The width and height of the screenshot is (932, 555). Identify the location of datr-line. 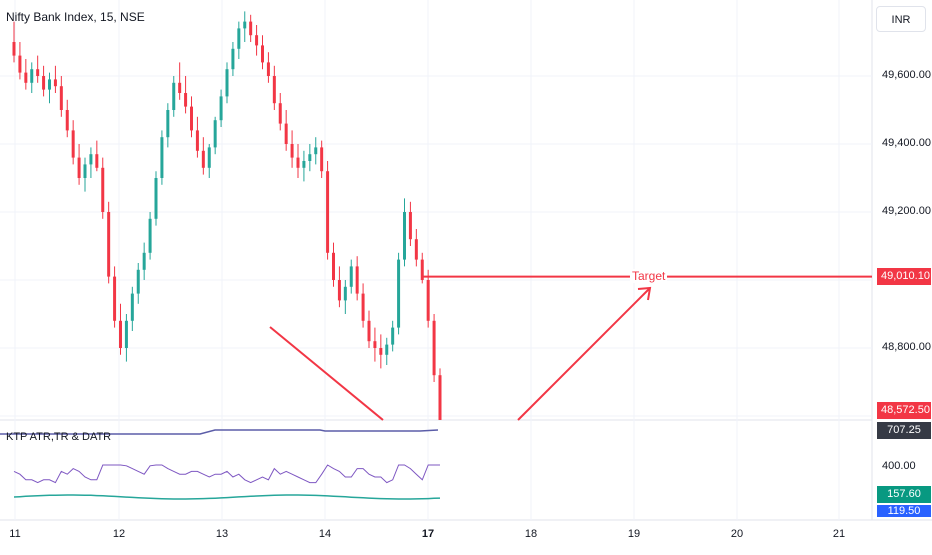
(219, 432).